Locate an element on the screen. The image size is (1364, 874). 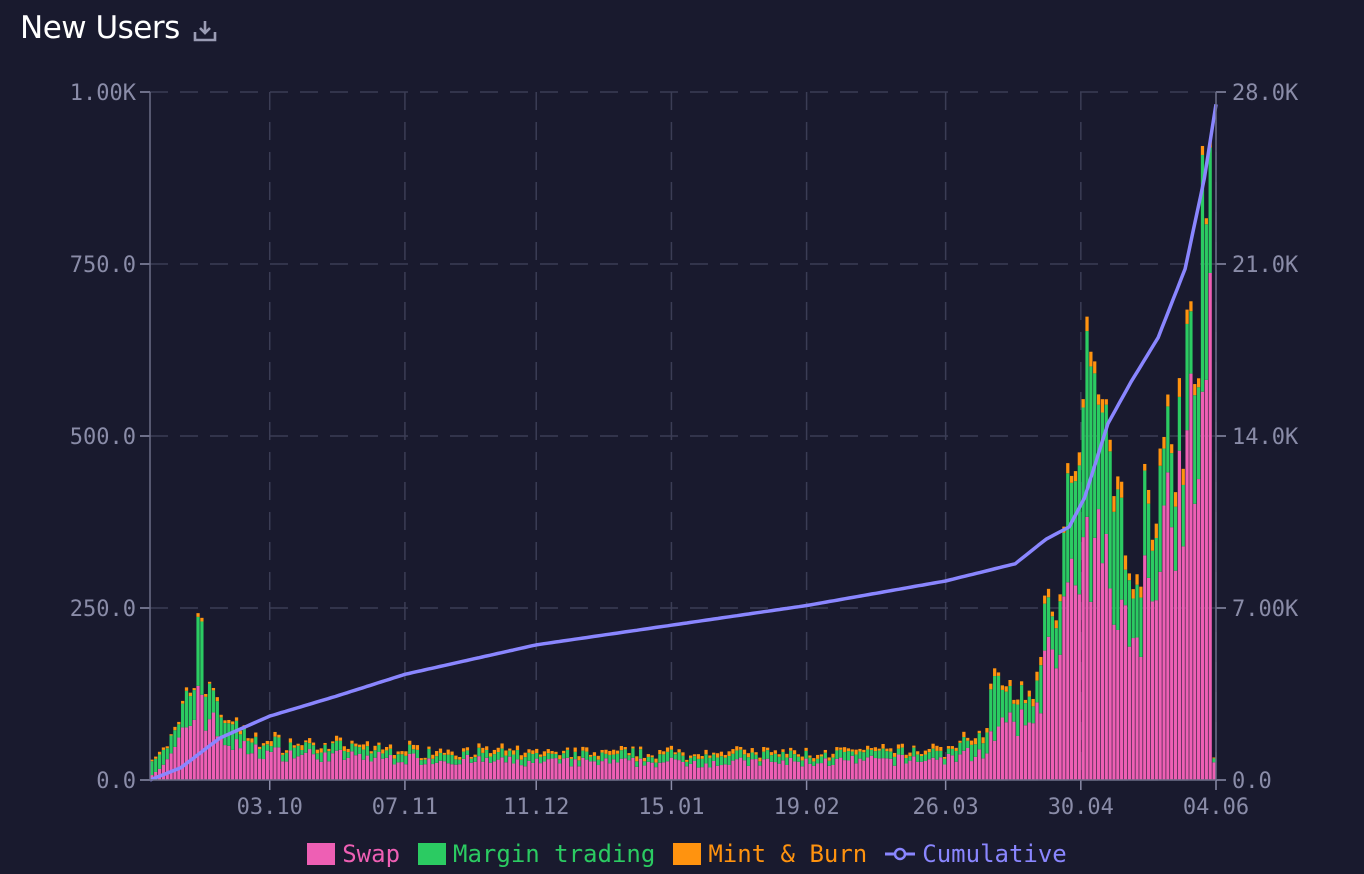
legend-item-swap: Swap is located at coordinates (353, 854).